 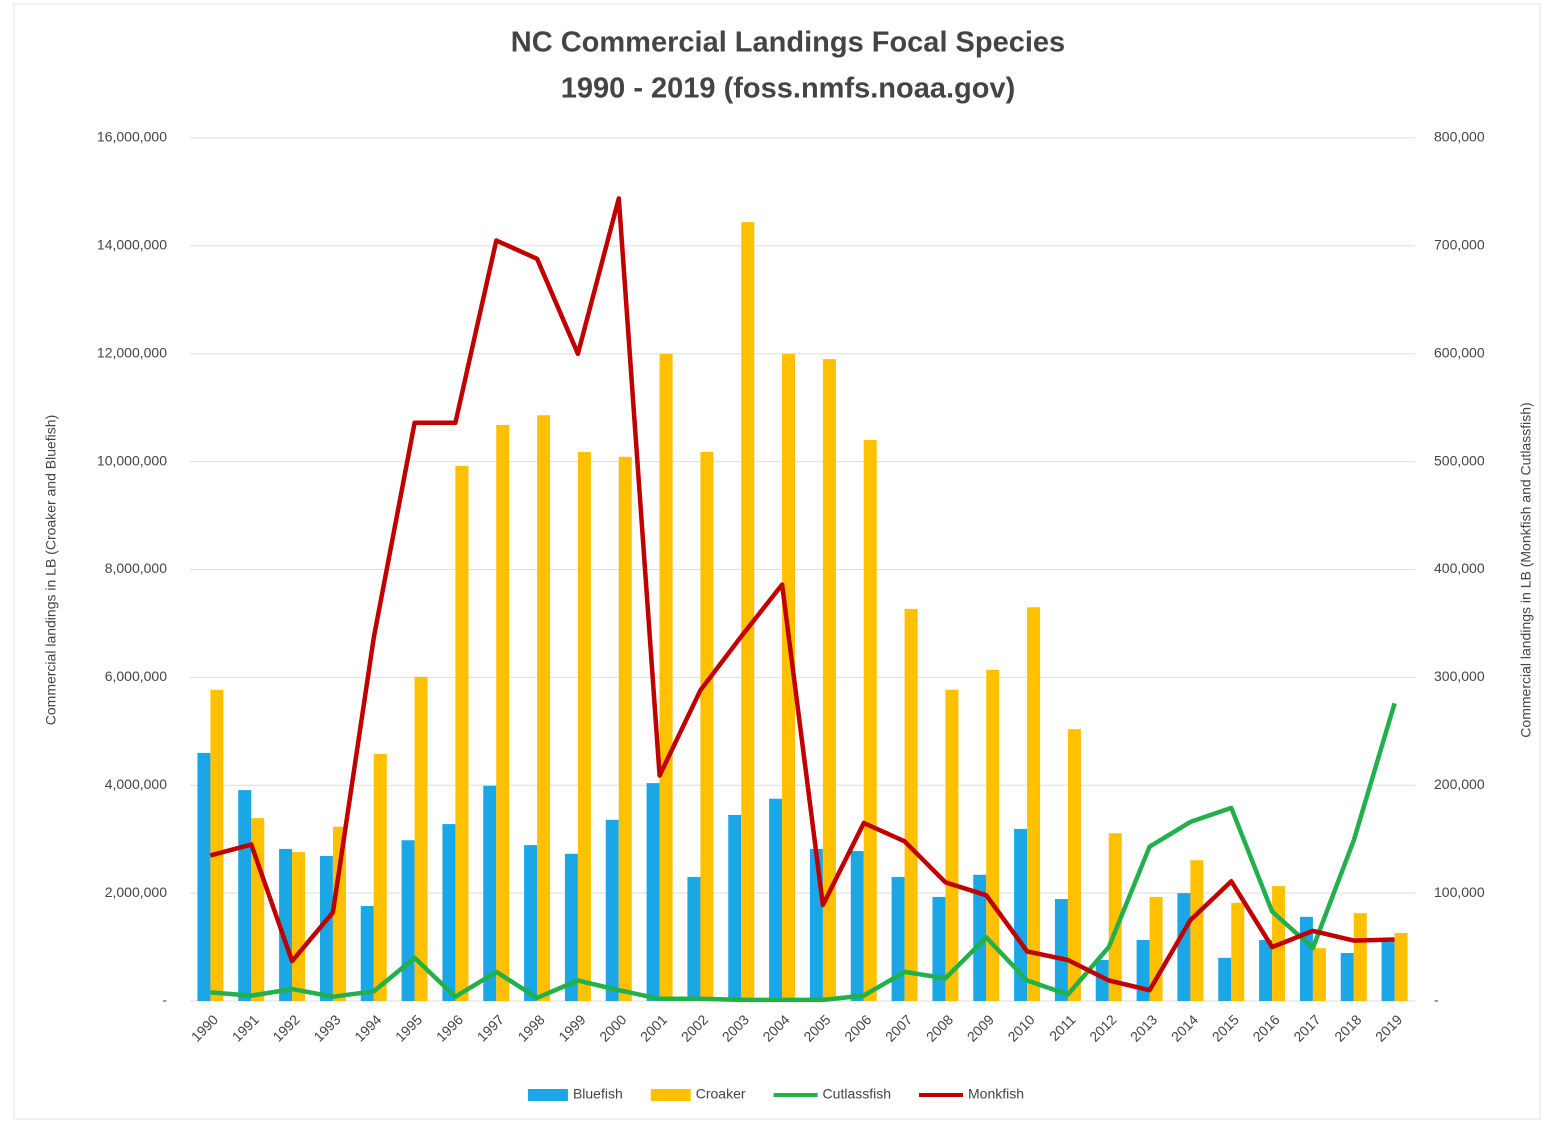 I want to click on y-tick-label: -, so click(x=164, y=1000).